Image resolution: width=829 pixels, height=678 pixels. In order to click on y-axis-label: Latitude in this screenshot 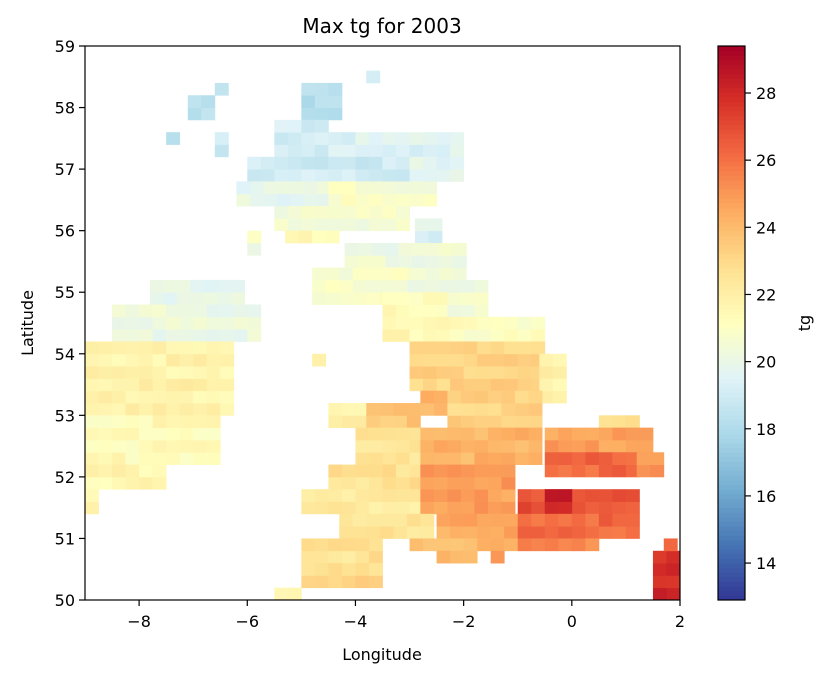, I will do `click(27, 323)`.